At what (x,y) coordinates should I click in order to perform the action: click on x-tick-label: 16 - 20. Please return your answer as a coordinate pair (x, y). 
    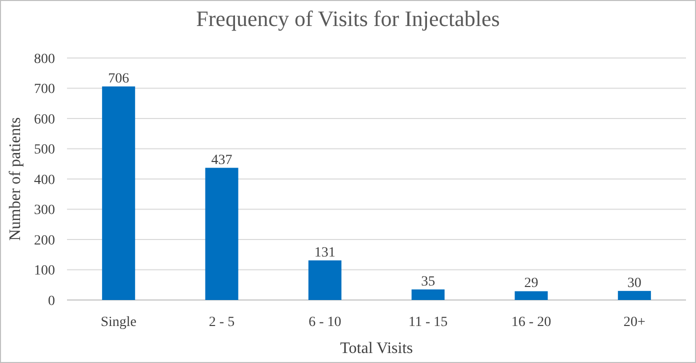
    Looking at the image, I should click on (531, 322).